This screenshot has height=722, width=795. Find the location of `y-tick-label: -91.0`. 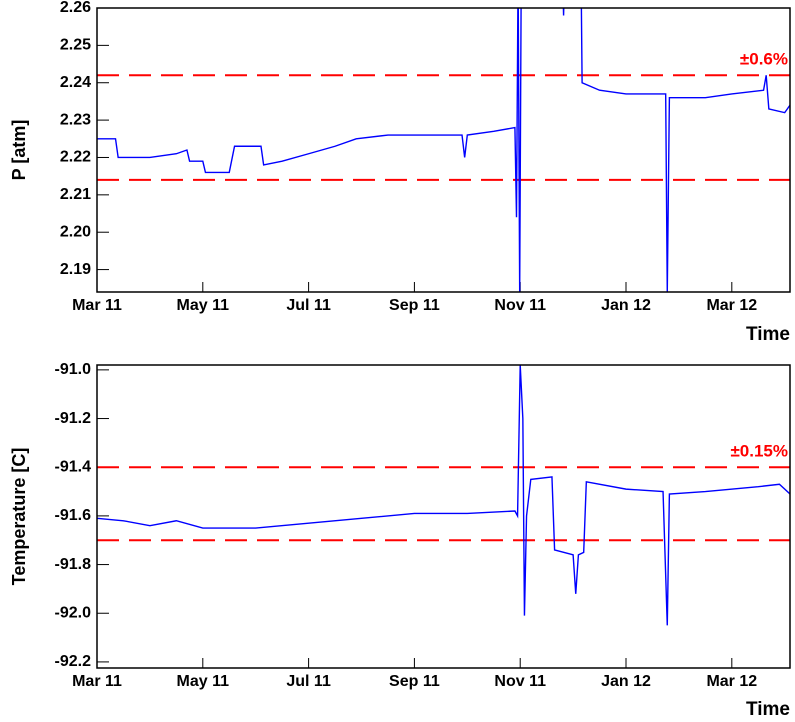

y-tick-label: -91.0 is located at coordinates (73, 369).